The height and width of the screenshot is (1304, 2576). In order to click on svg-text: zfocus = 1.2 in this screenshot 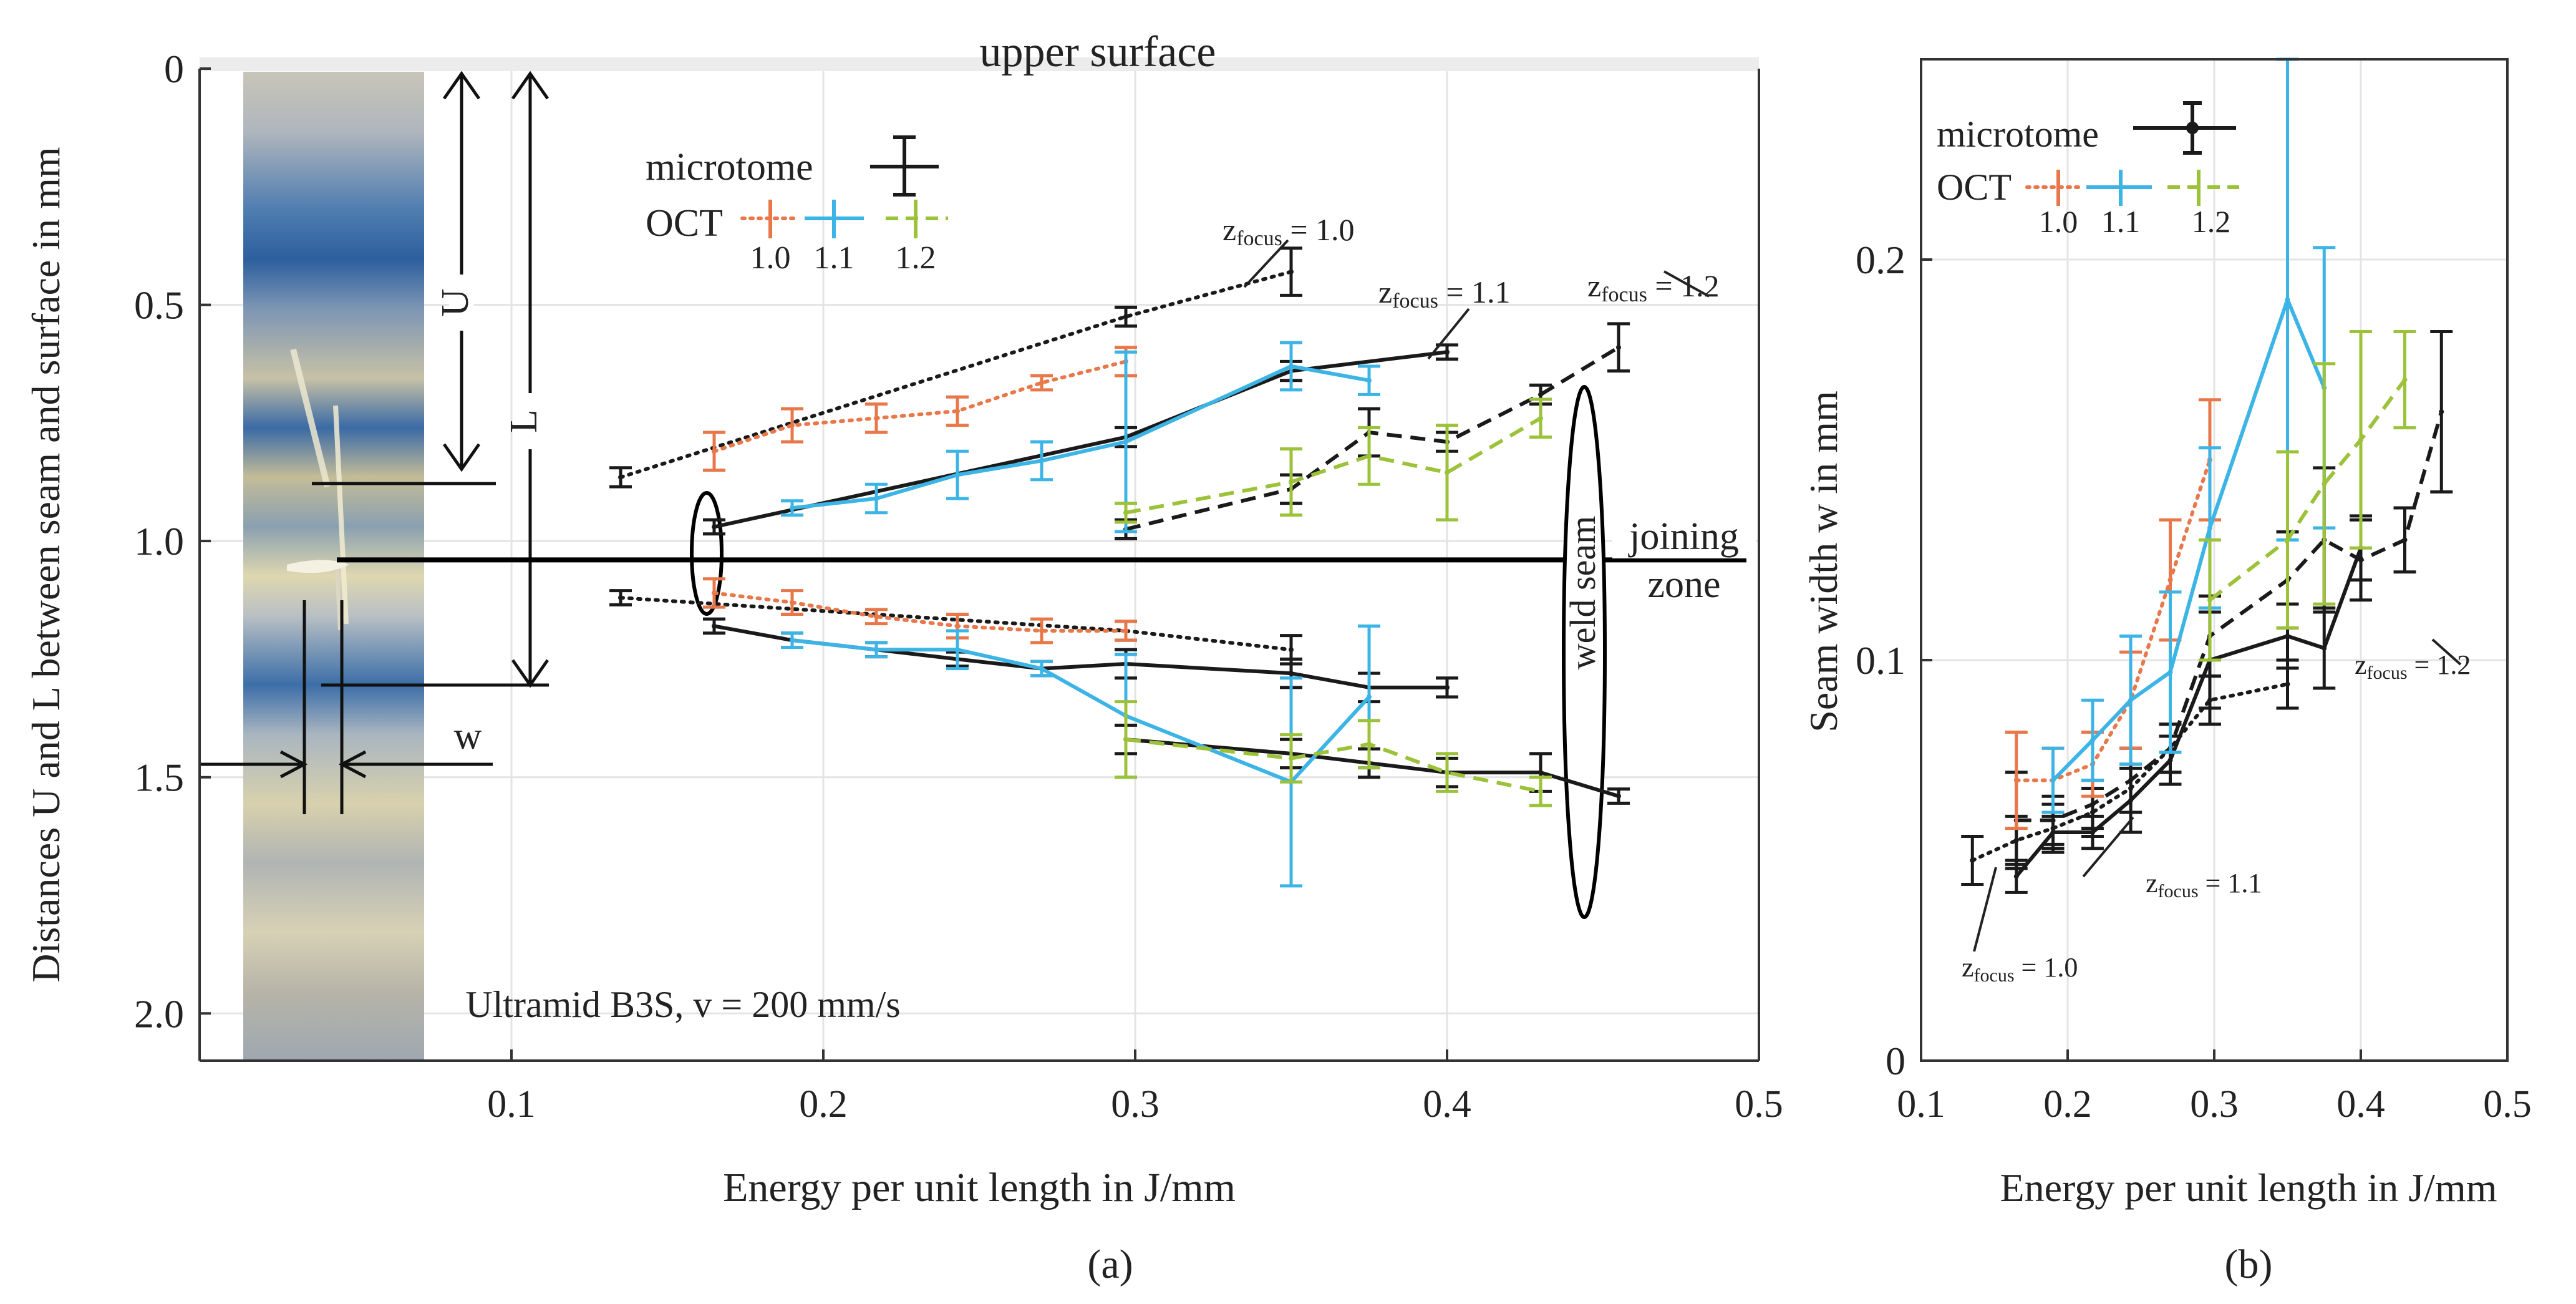, I will do `click(2413, 666)`.